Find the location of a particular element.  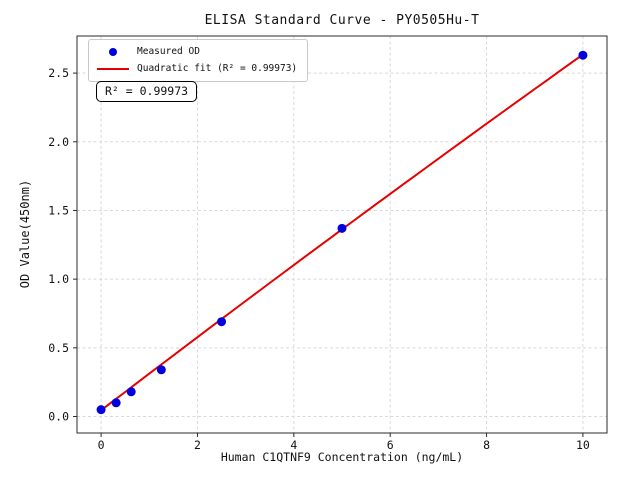

fit-line-swatch-icon is located at coordinates (113, 68).